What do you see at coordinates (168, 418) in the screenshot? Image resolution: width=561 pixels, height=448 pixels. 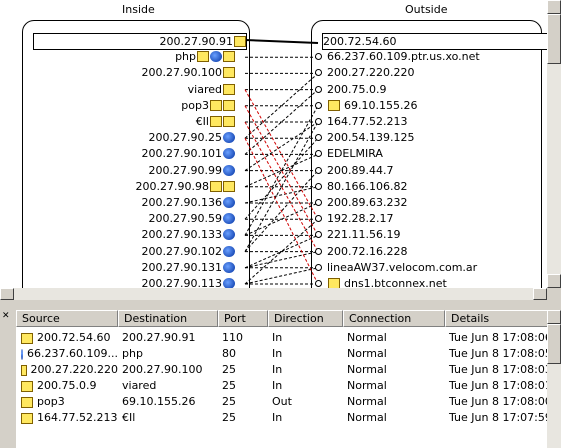 I see `table-cell: €Il` at bounding box center [168, 418].